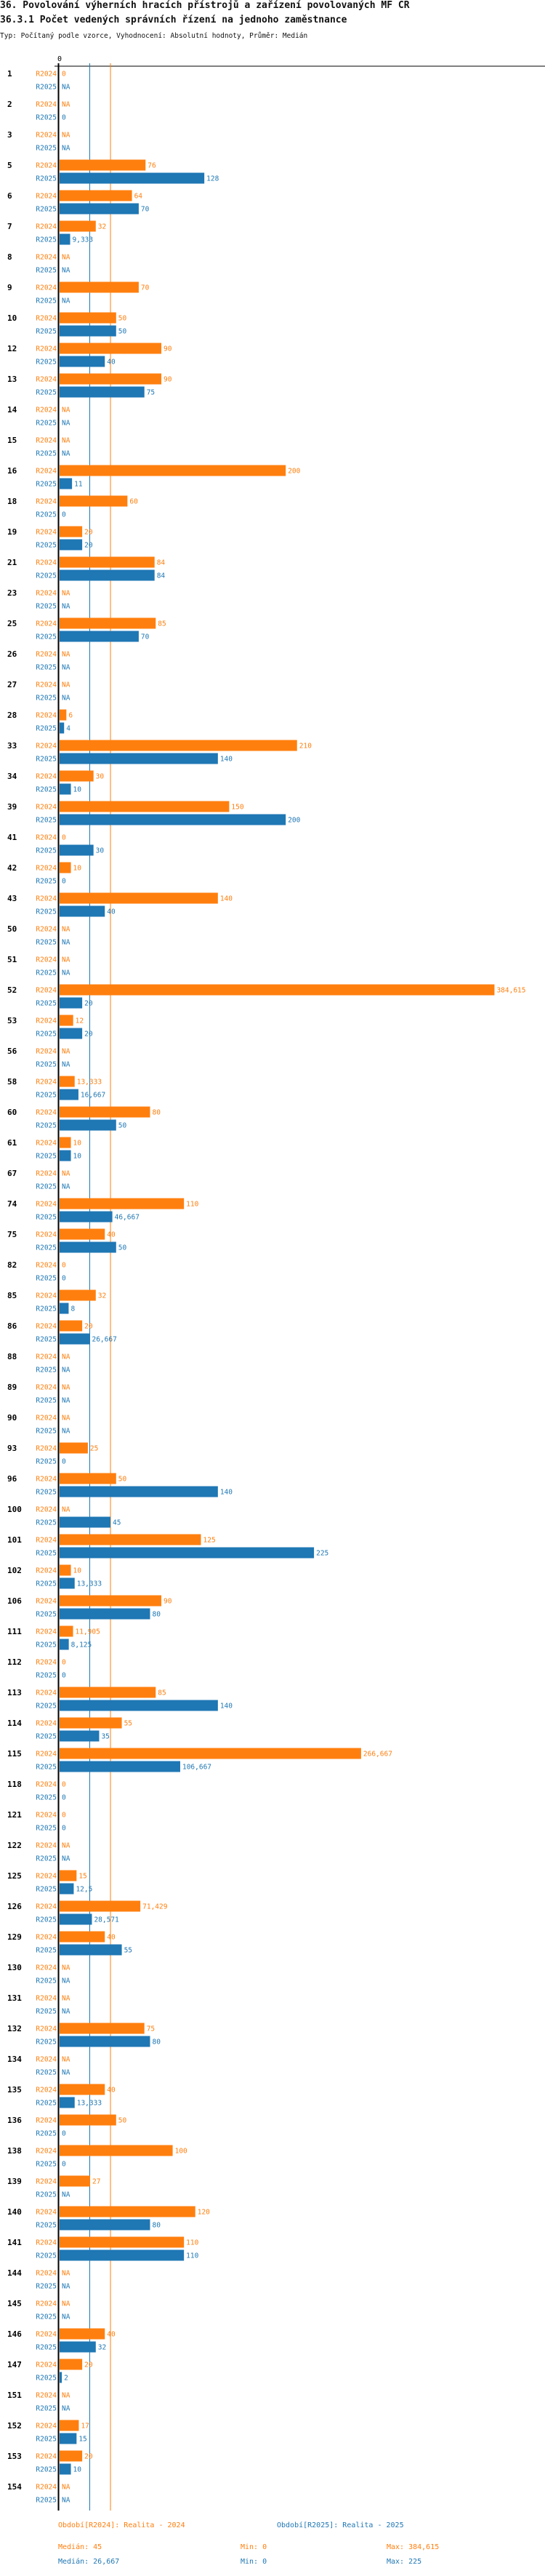 This screenshot has width=545, height=2576. Describe the element at coordinates (82, 2440) in the screenshot. I see `data-label: 15` at that location.